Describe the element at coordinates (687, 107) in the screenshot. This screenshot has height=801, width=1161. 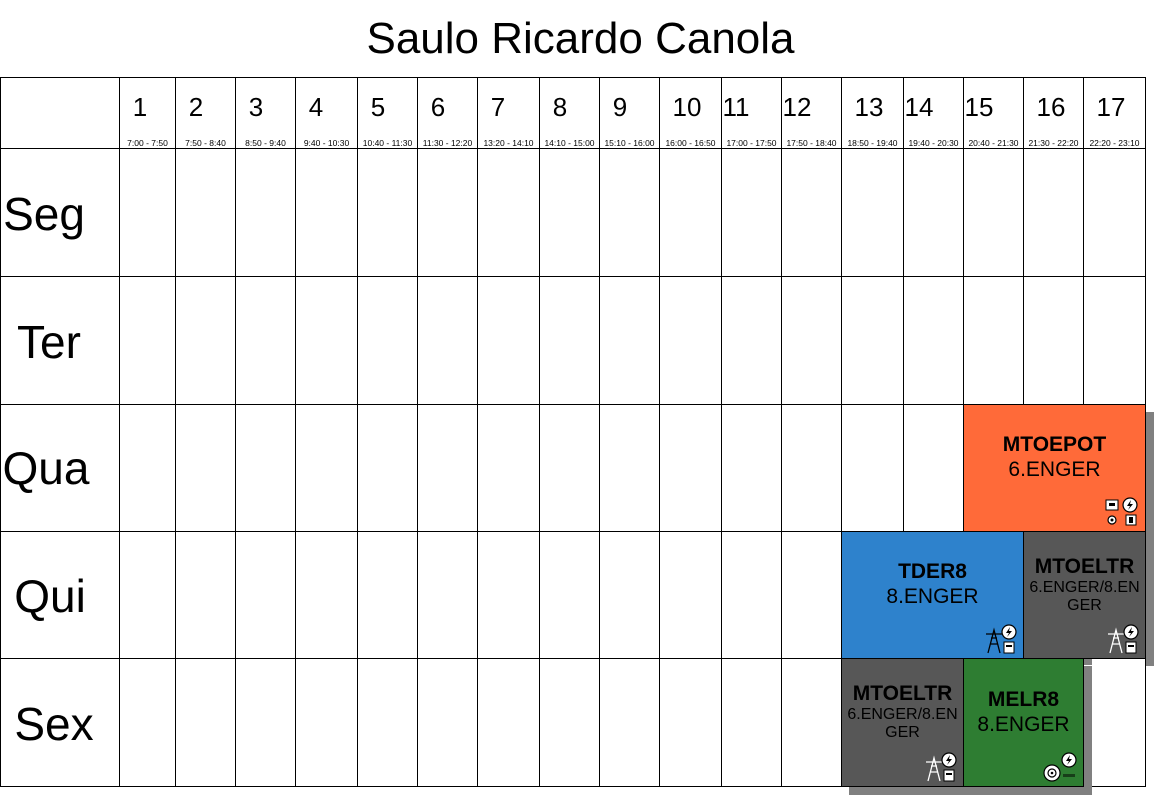
I see `slot-number: 10` at that location.